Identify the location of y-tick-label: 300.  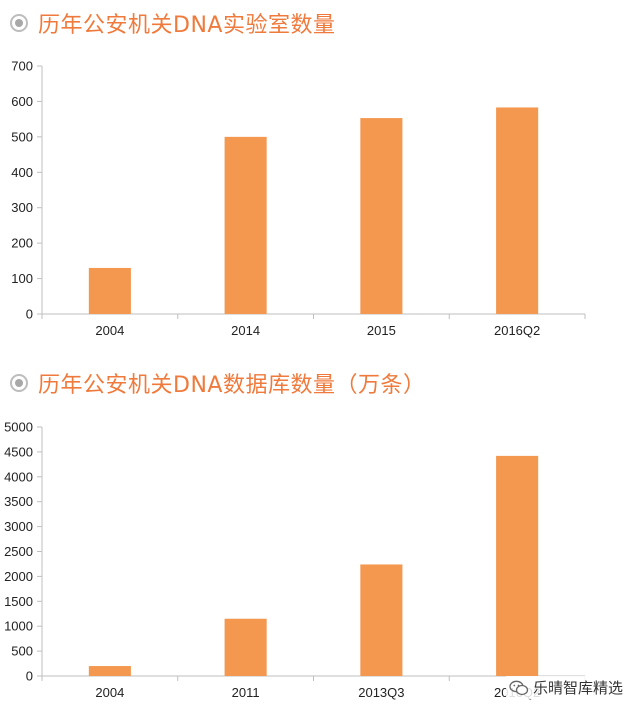
(22, 207).